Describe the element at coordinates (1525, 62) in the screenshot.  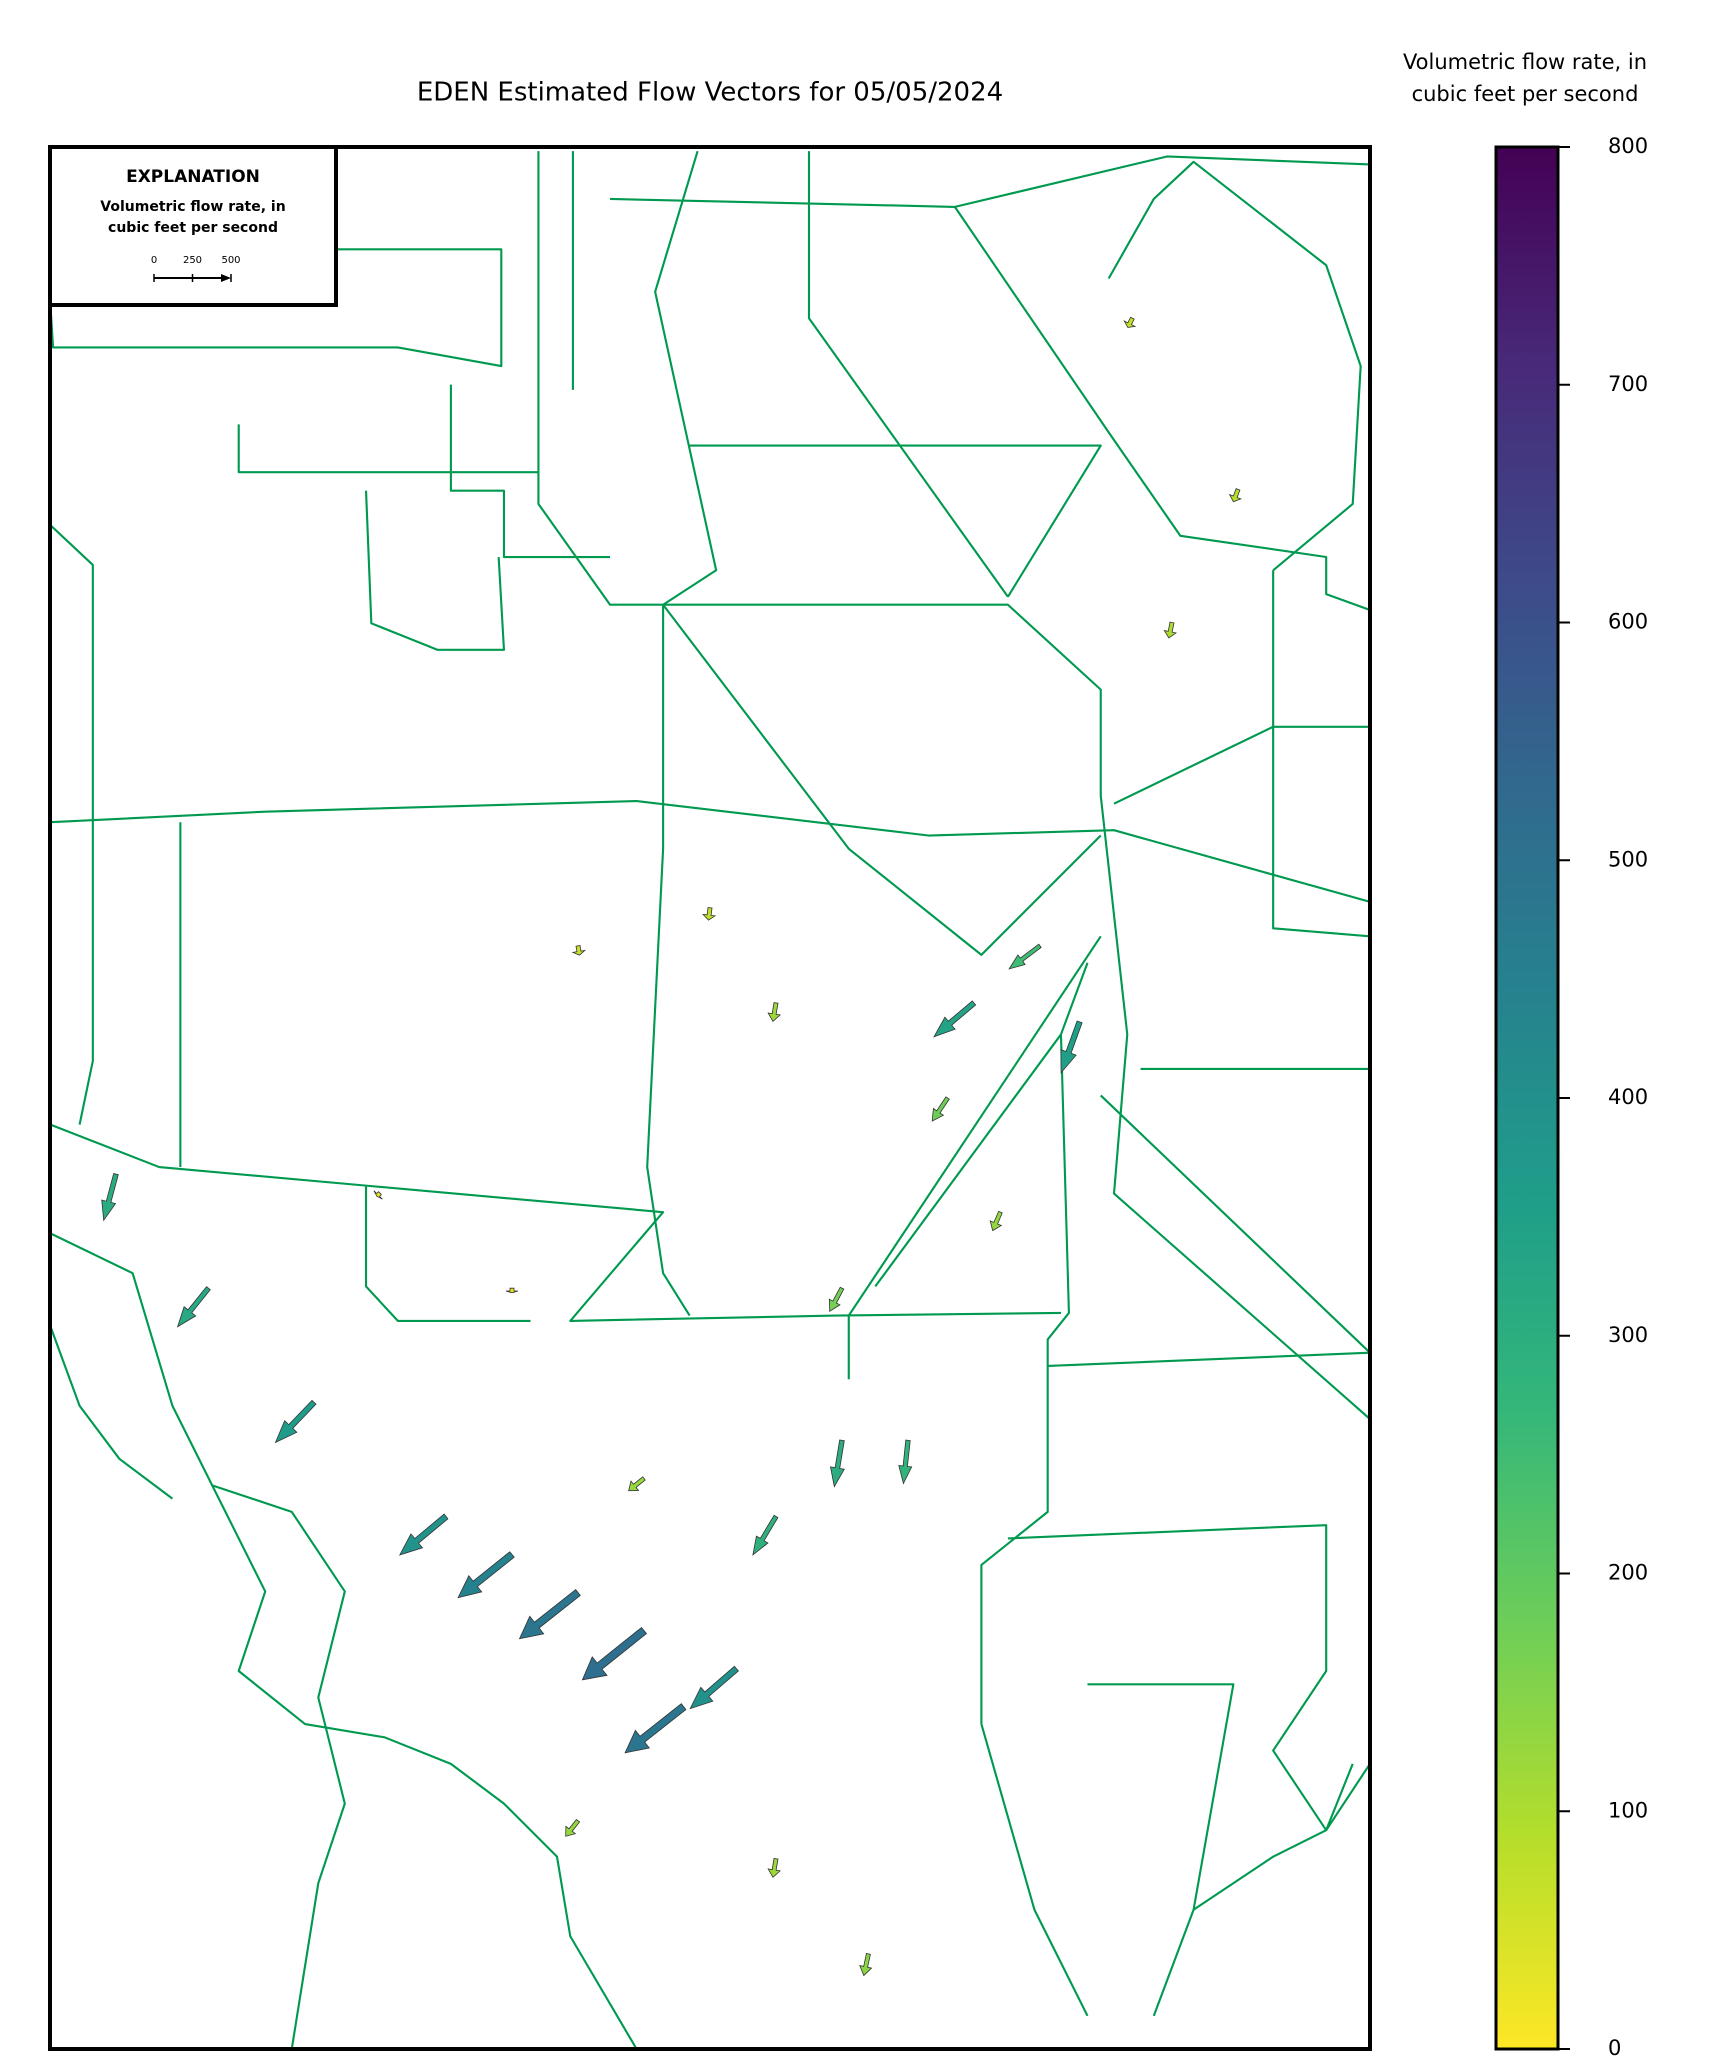
I see `colorbar-label: Volumetric flow rate, in` at that location.